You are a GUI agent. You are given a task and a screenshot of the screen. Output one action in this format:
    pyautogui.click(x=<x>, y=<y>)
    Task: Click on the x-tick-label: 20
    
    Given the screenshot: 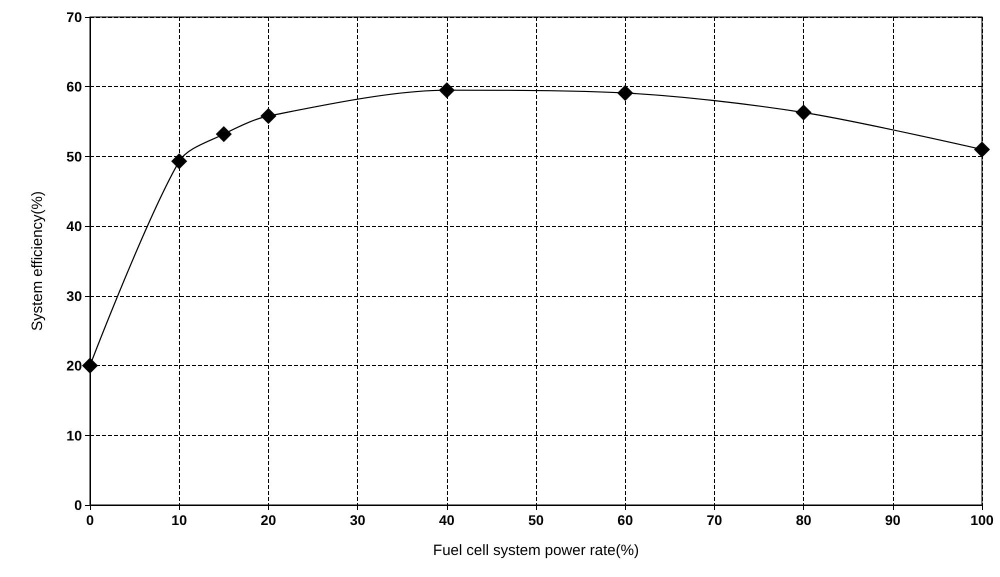 What is the action you would take?
    pyautogui.click(x=268, y=520)
    